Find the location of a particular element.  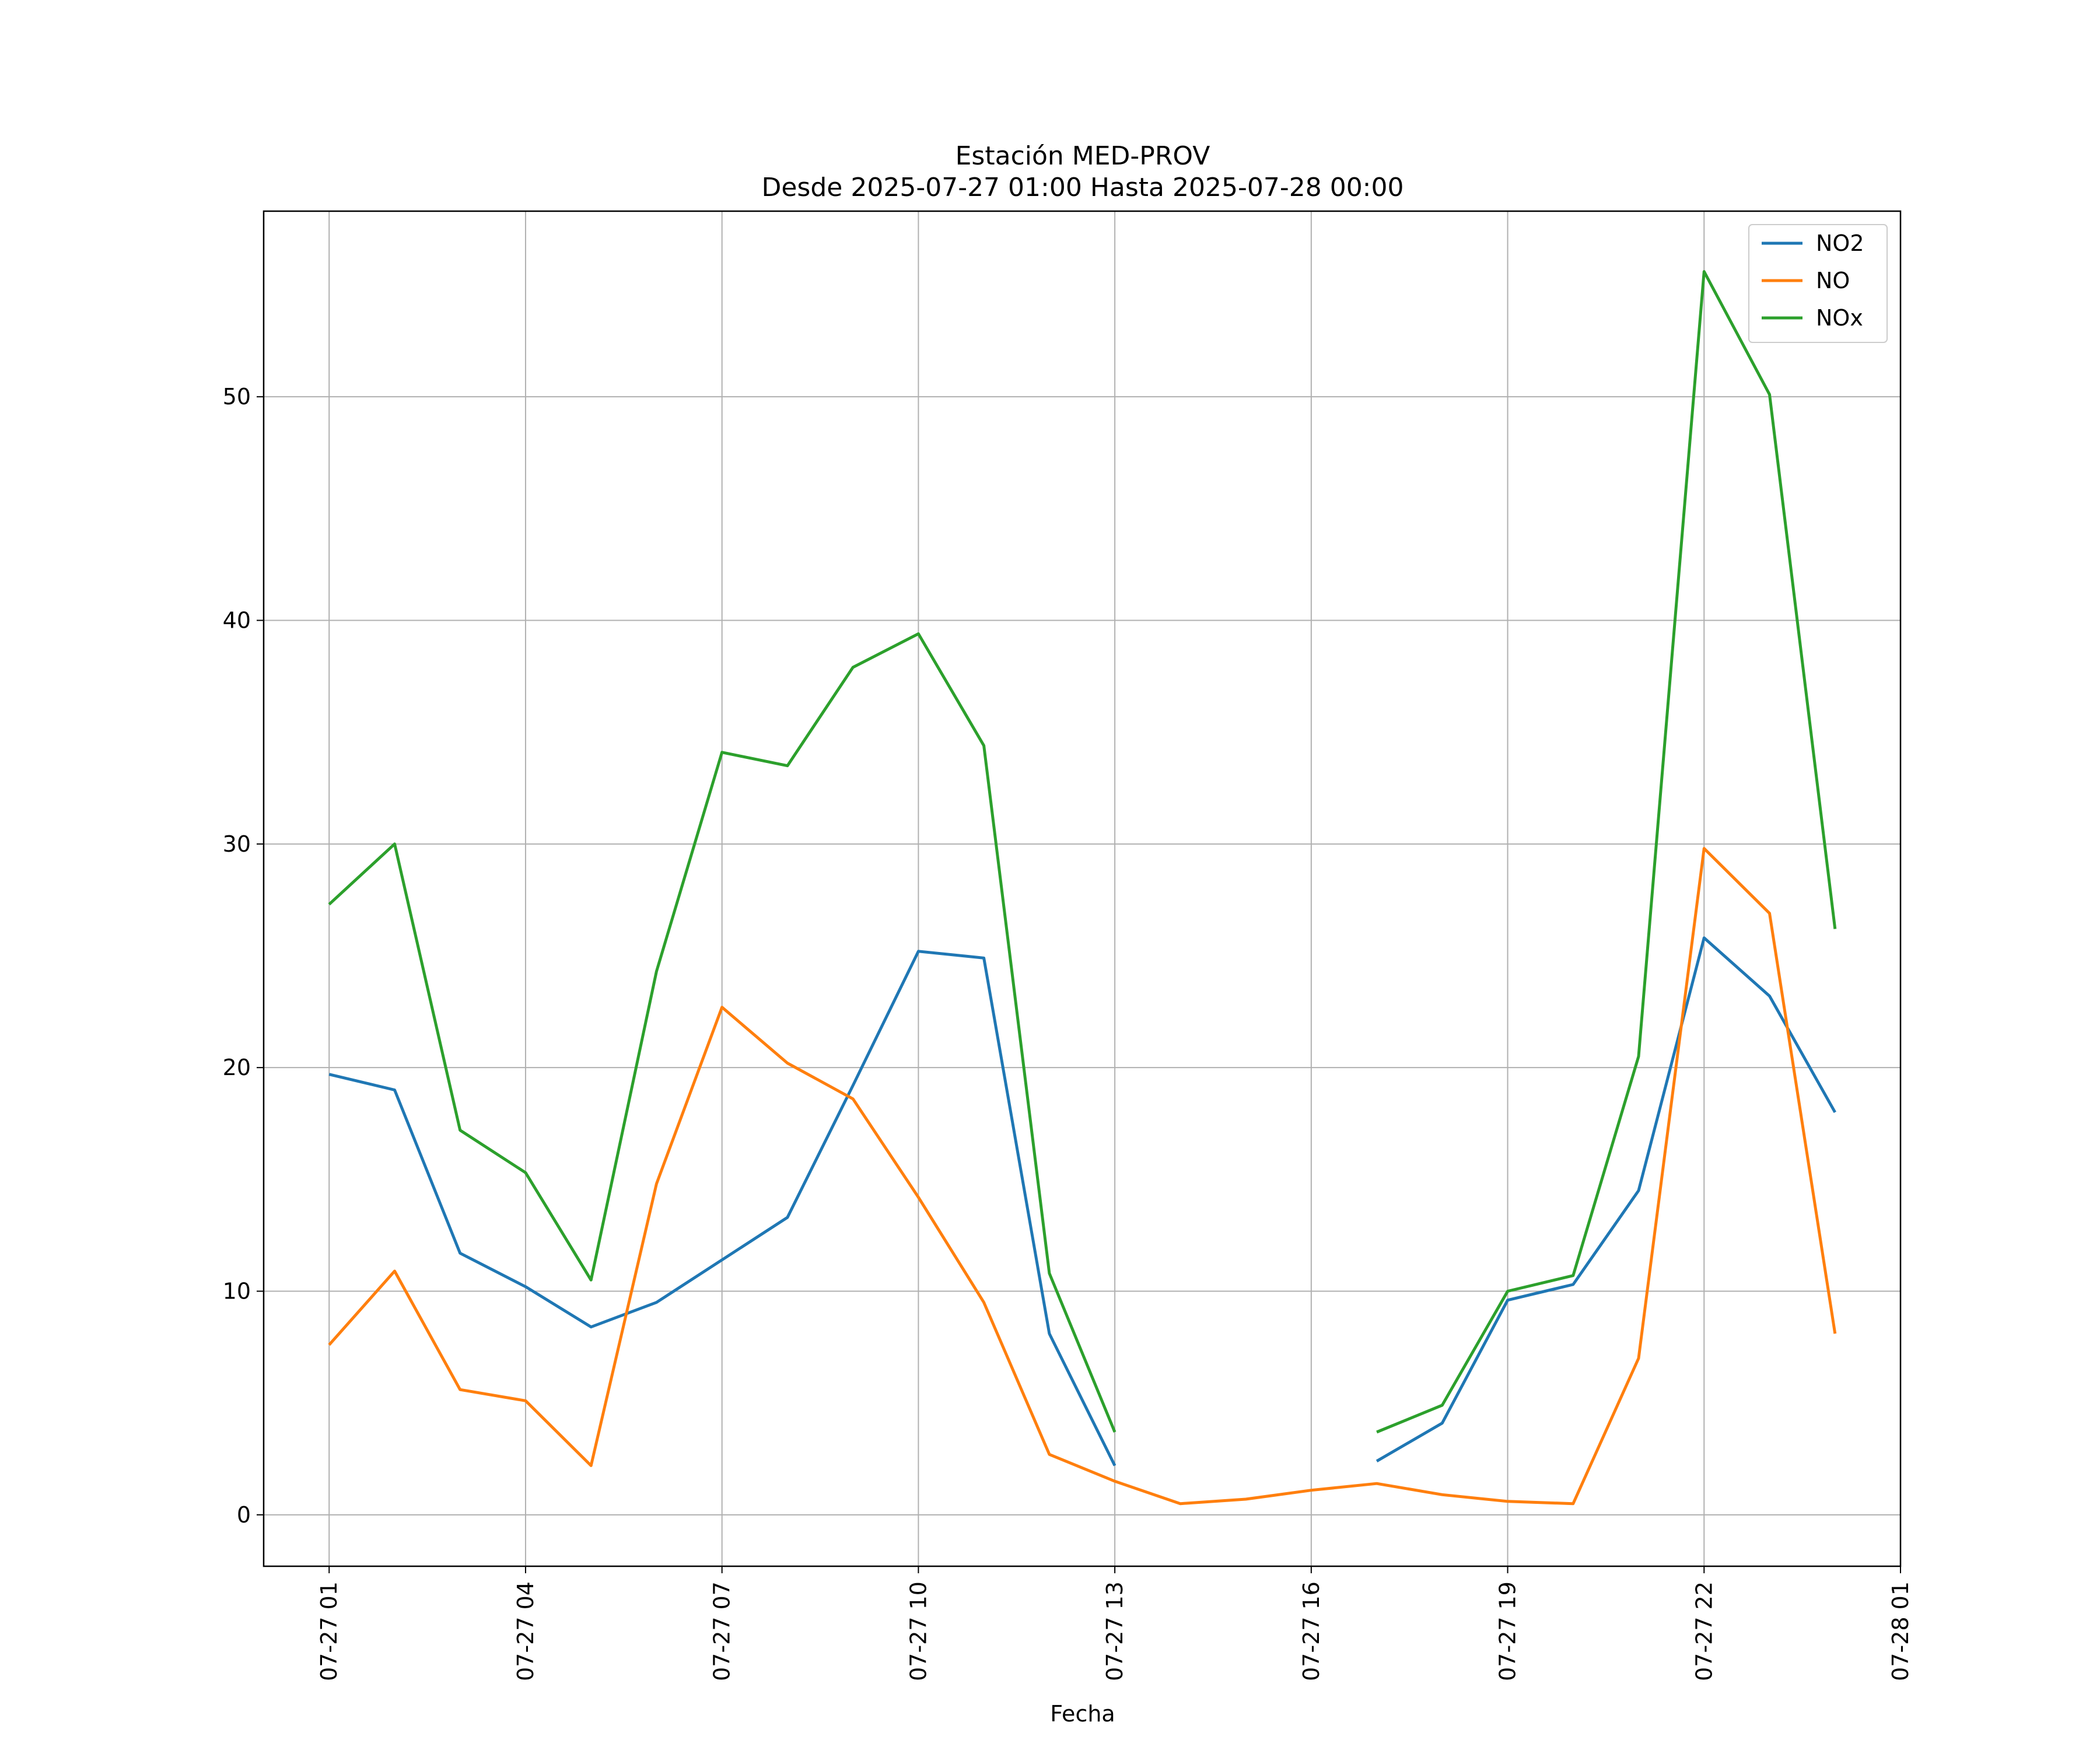

x-tick-label: 07-27 19 is located at coordinates (1508, 1631).